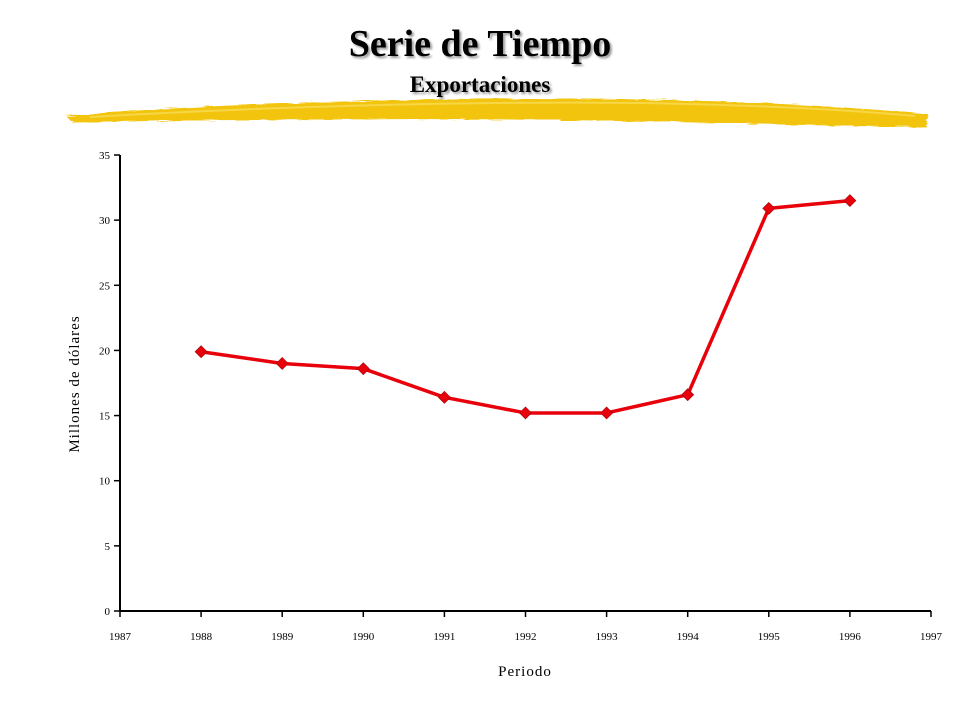  What do you see at coordinates (931, 637) in the screenshot?
I see `x-tick-label: 1997` at bounding box center [931, 637].